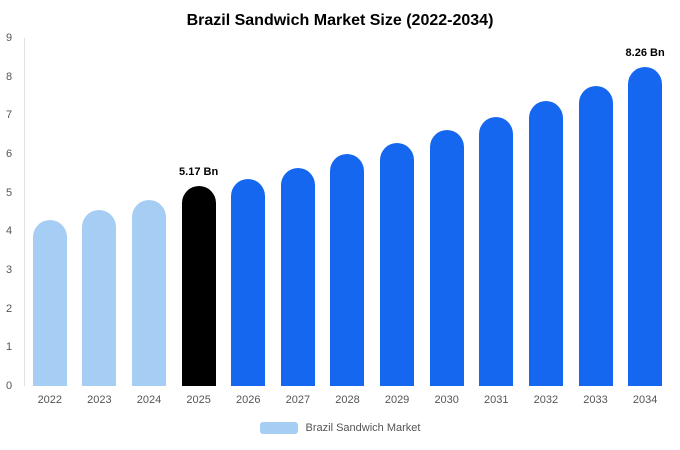  Describe the element at coordinates (363, 428) in the screenshot. I see `legend-label: Brazil Sandwich Market` at that location.